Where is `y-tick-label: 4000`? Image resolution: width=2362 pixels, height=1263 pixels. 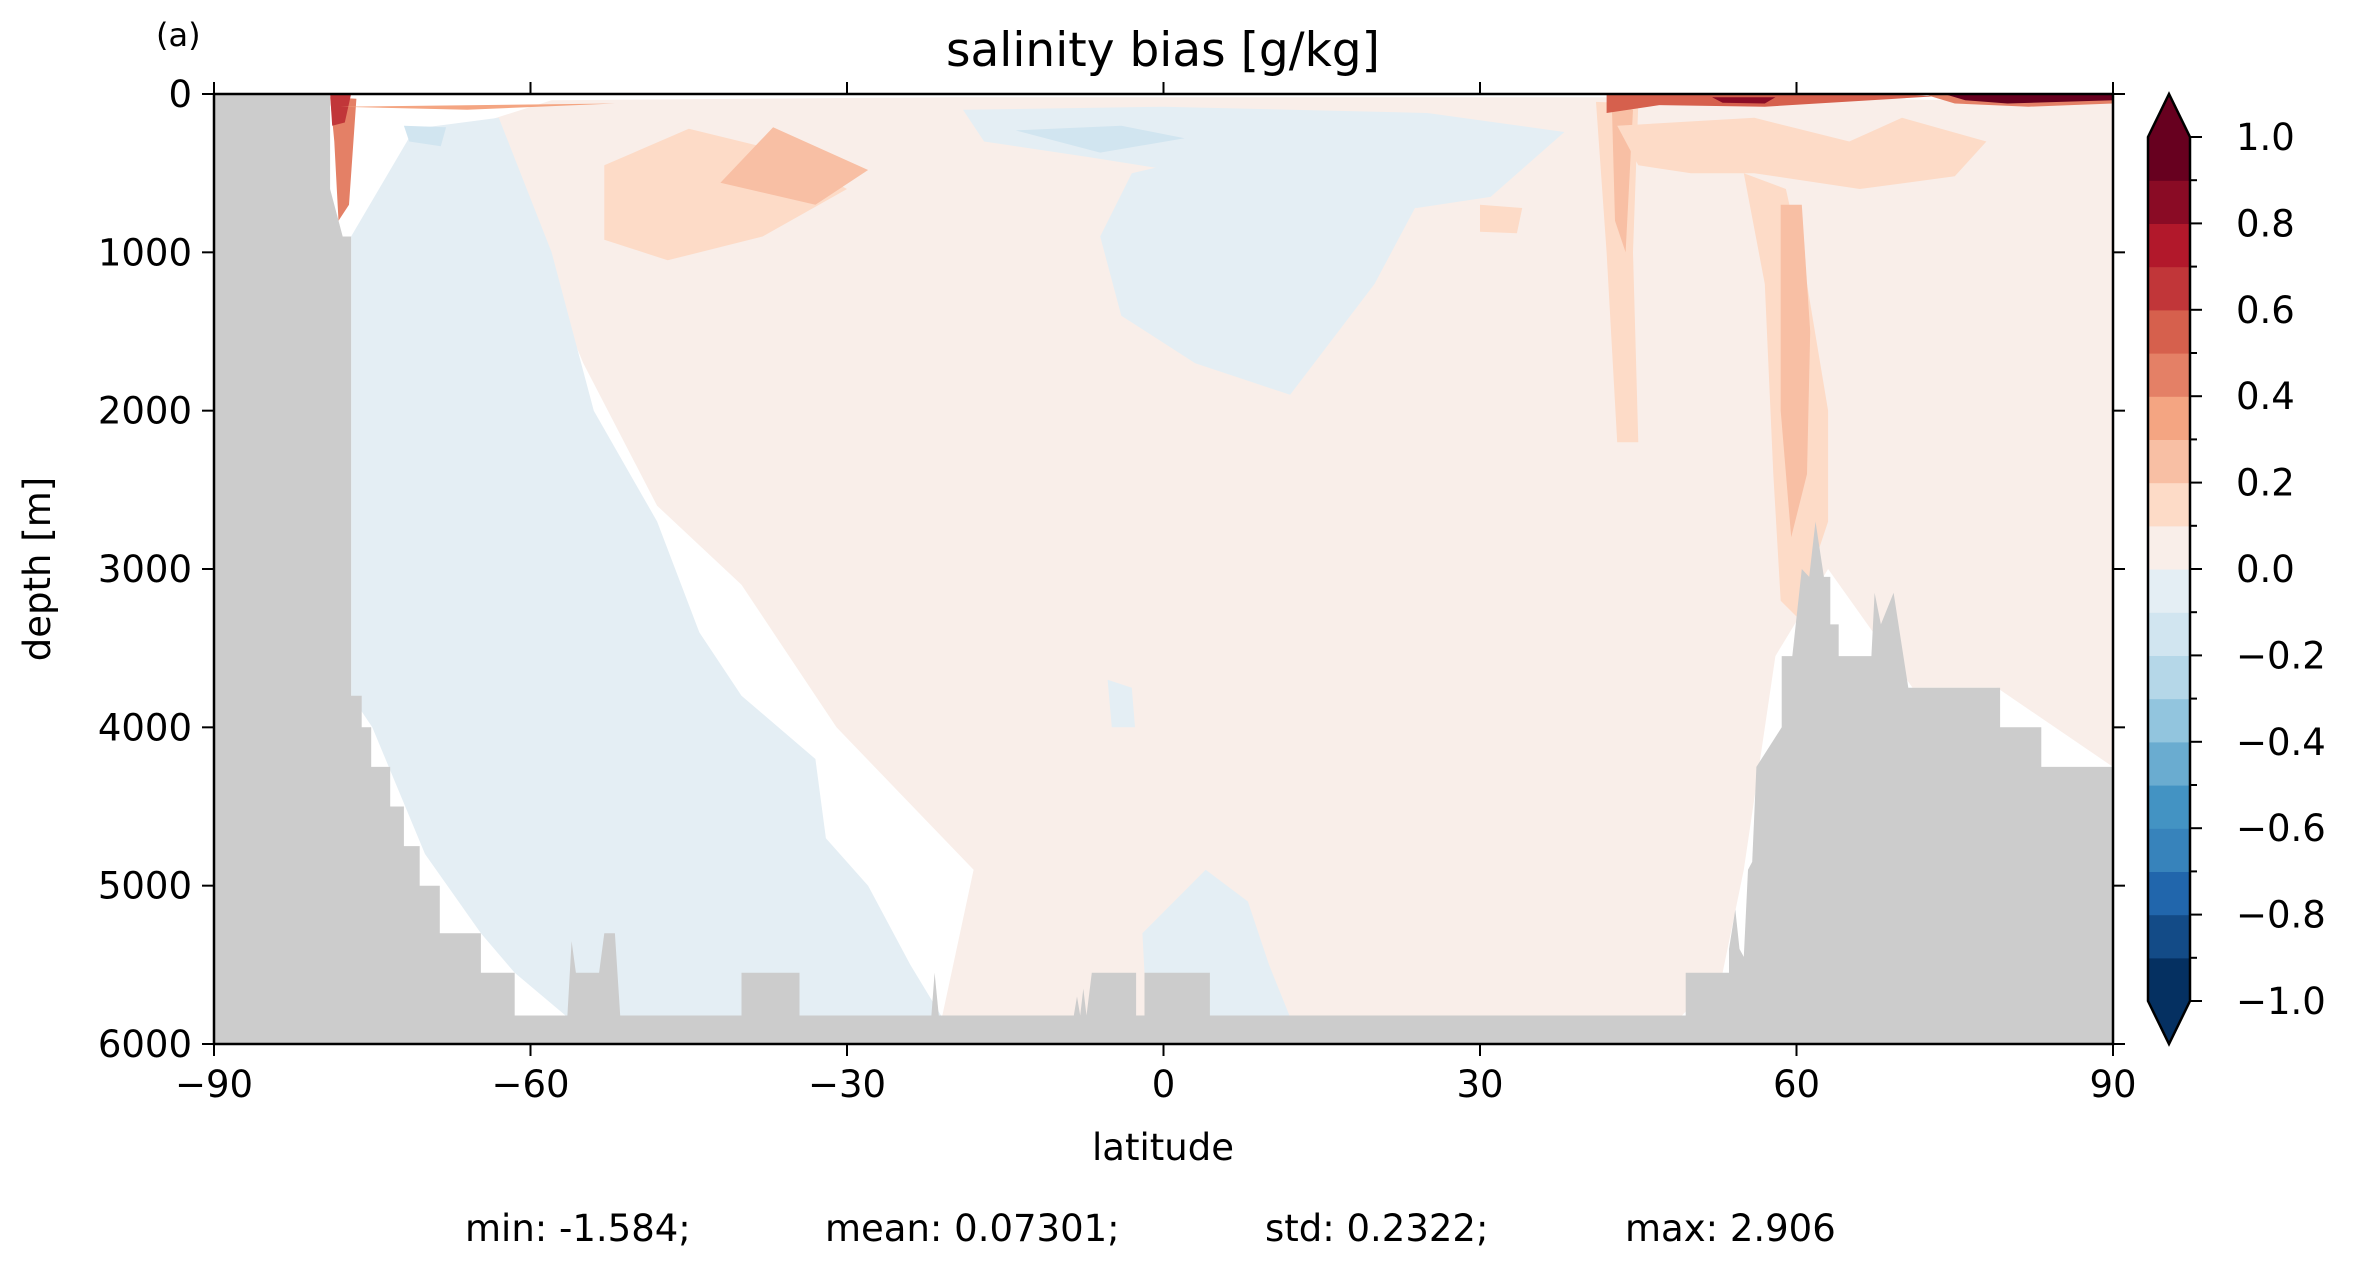 y-tick-label: 4000 is located at coordinates (145, 727).